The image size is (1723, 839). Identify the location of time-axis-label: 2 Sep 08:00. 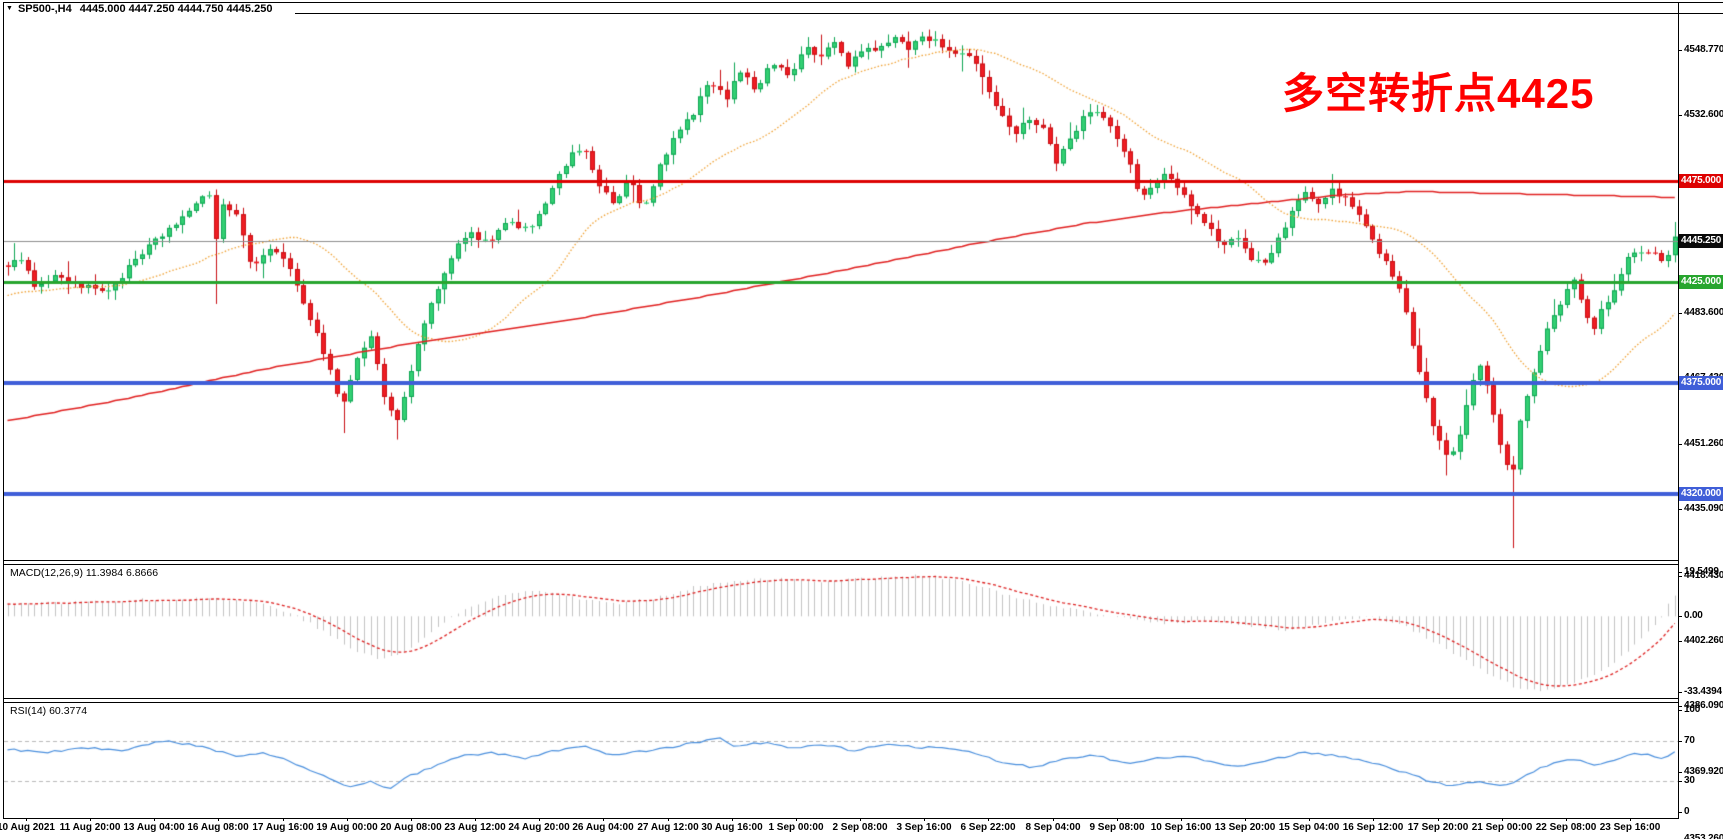
(860, 827).